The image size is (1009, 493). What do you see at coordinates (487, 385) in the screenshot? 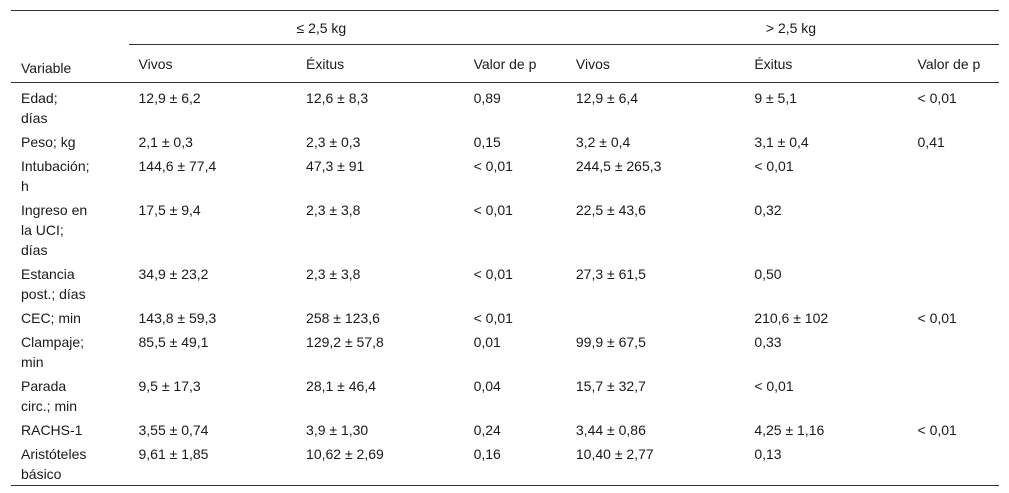
I see `cell-pvalue-low: 0,04` at bounding box center [487, 385].